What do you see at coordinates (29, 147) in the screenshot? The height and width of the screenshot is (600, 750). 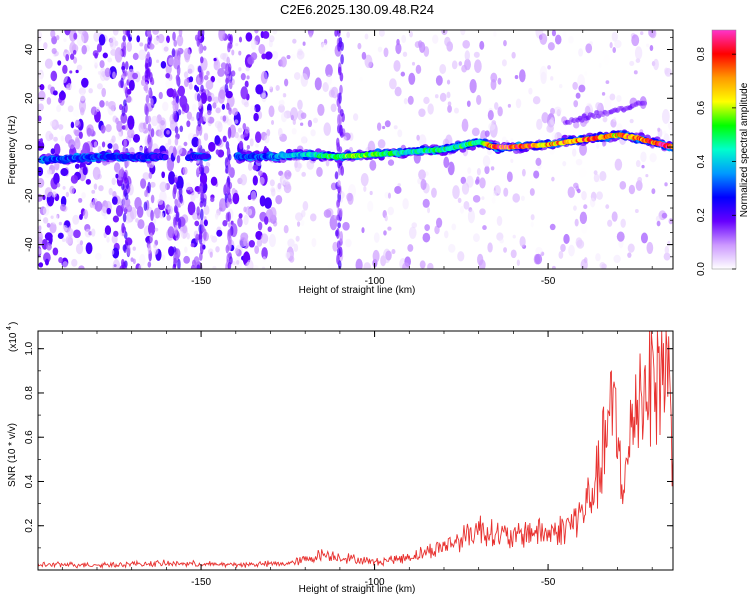 I see `y-tick-label: 0` at bounding box center [29, 147].